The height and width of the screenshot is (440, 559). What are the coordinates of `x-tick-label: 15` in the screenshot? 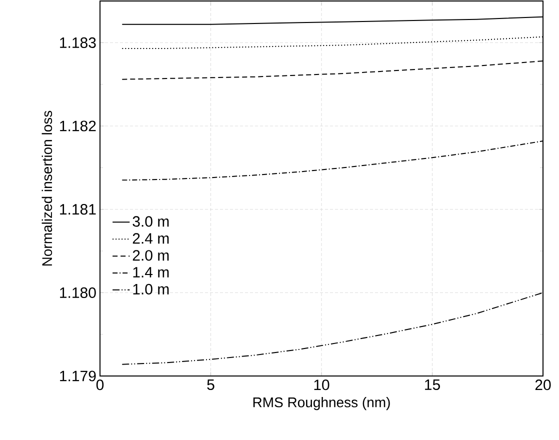 It's located at (432, 385).